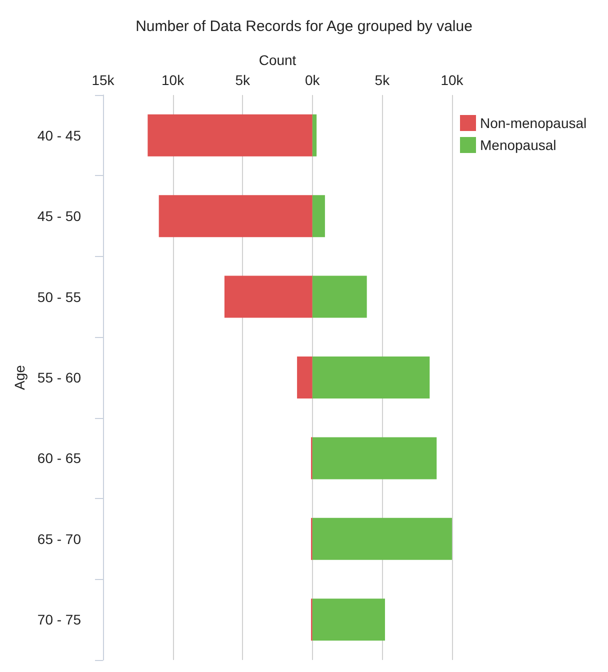  Describe the element at coordinates (533, 123) in the screenshot. I see `legend-label: Non-menopausal` at that location.